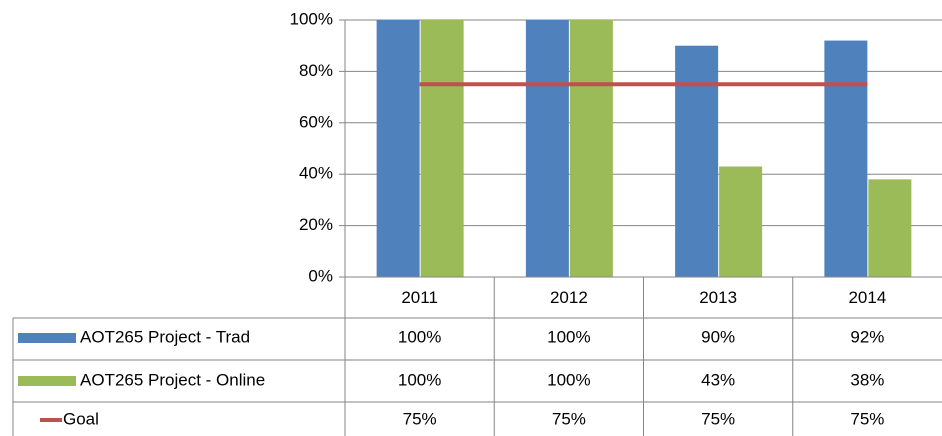  I want to click on y-tick-label: 0%, so click(320, 275).